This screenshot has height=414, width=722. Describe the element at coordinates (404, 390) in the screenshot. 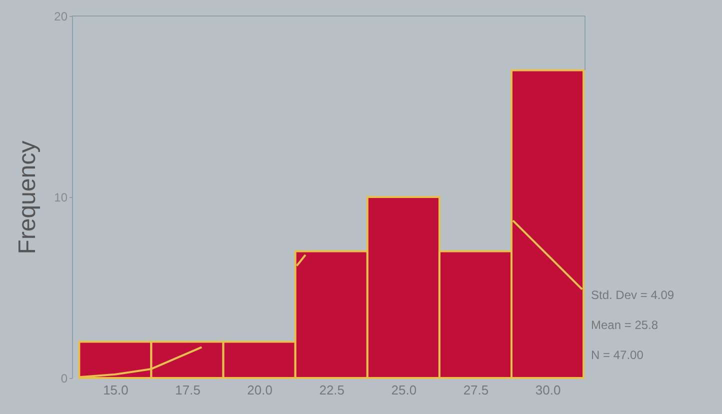

I see `x-tick-label: 25.0` at that location.